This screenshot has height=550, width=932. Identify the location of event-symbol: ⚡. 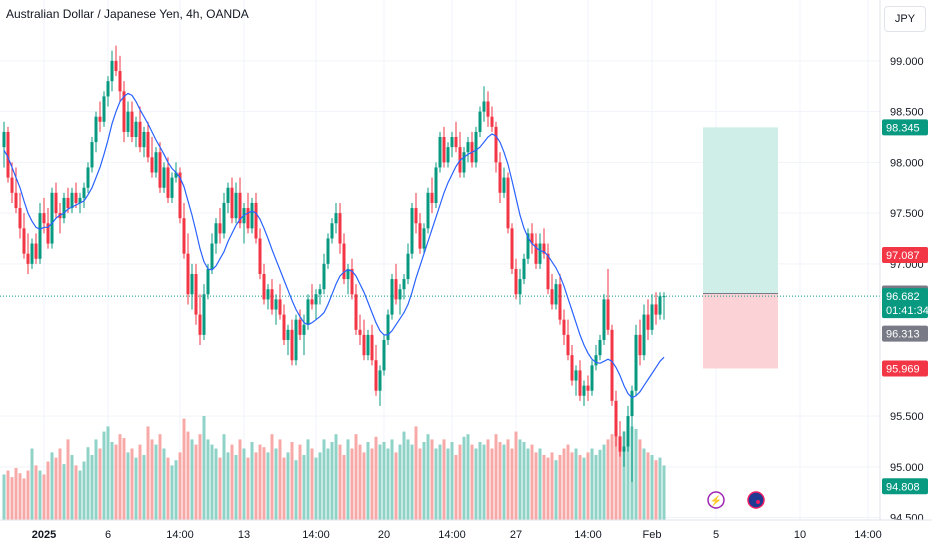
(716, 500).